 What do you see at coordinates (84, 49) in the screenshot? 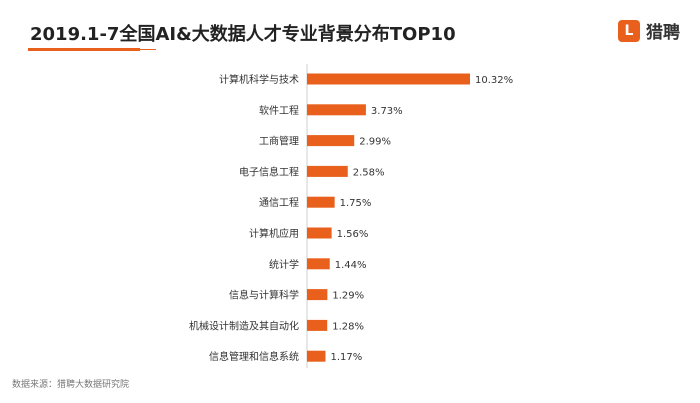
I see `title-underline` at bounding box center [84, 49].